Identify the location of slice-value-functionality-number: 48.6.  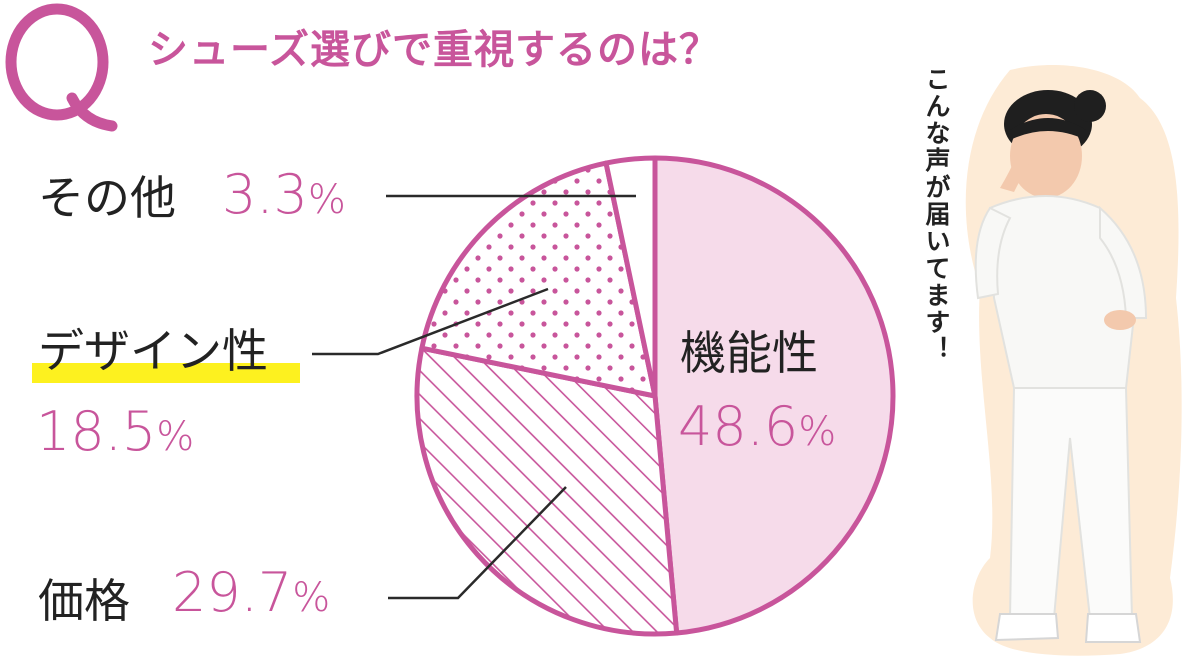
(738, 426).